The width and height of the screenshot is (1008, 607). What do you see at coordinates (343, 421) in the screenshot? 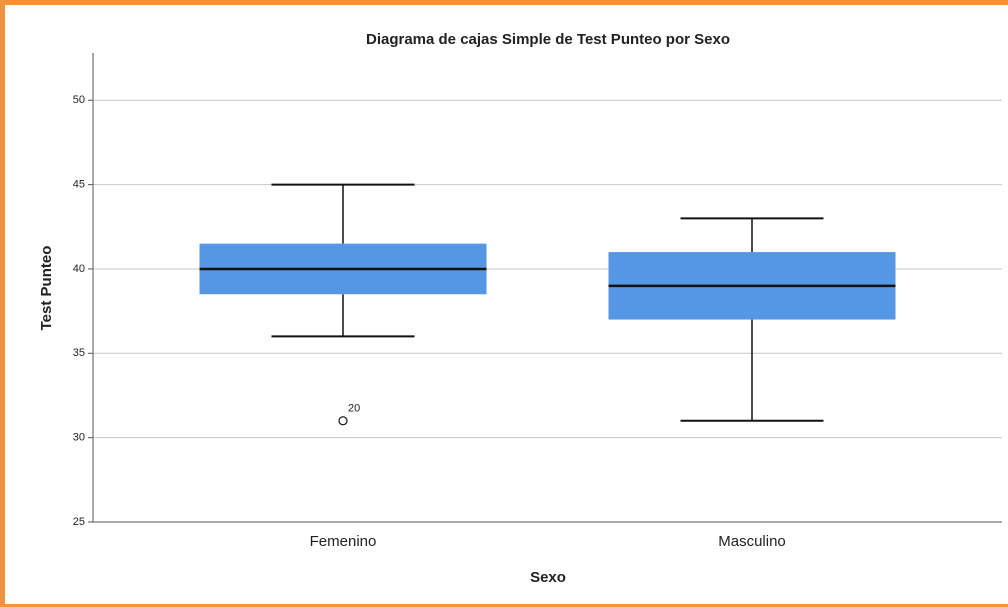
I see `outlier` at bounding box center [343, 421].